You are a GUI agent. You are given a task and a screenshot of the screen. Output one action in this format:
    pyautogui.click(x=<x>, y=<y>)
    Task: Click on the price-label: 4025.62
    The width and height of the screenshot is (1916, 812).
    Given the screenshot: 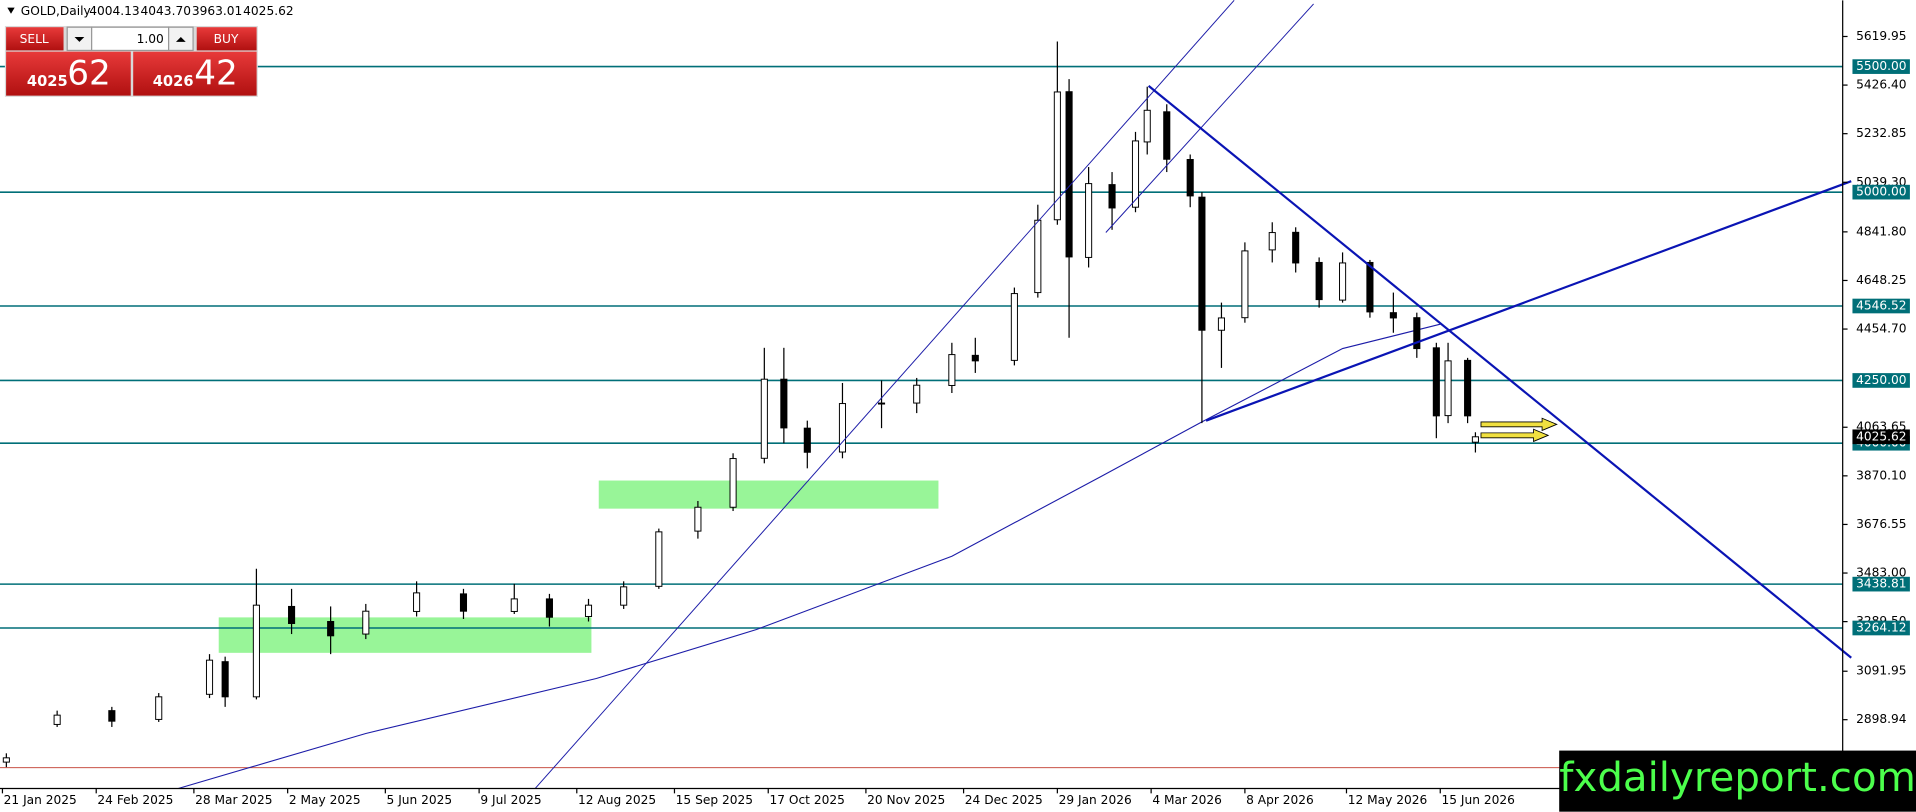 What is the action you would take?
    pyautogui.click(x=1881, y=436)
    